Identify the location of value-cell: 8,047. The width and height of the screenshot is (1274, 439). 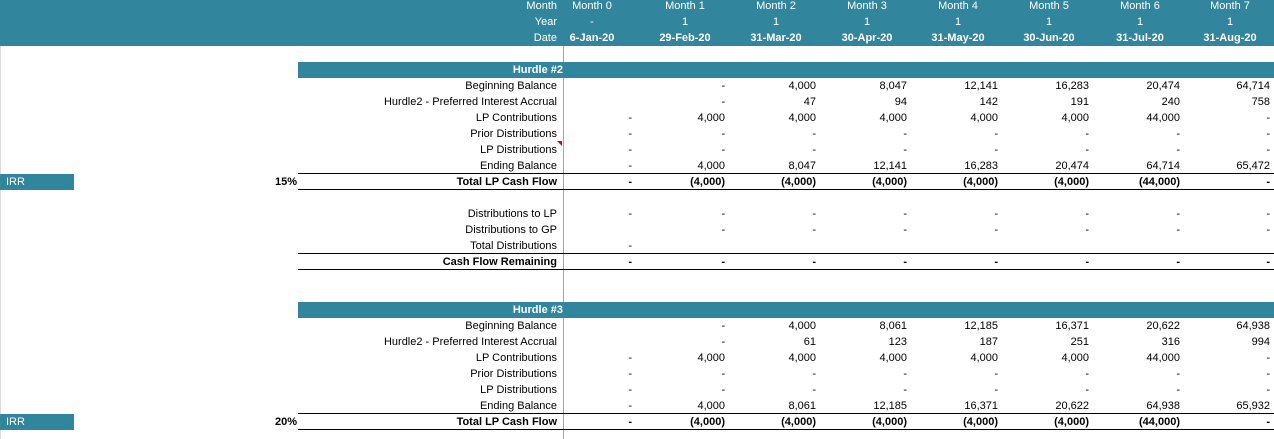
(802, 166).